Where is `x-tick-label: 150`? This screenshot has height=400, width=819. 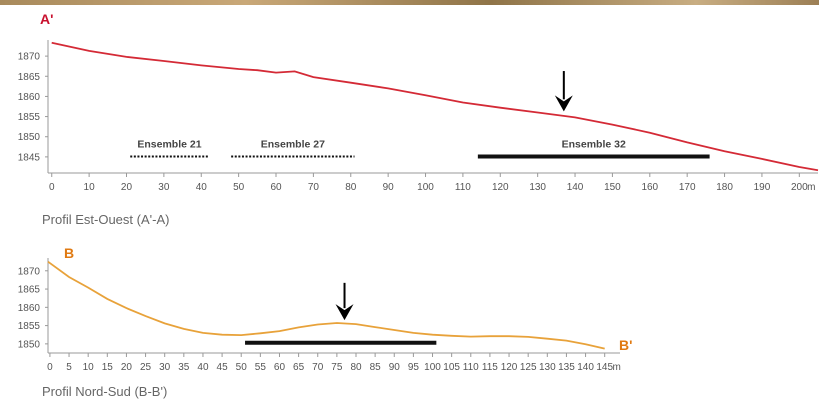
x-tick-label: 150 is located at coordinates (612, 187).